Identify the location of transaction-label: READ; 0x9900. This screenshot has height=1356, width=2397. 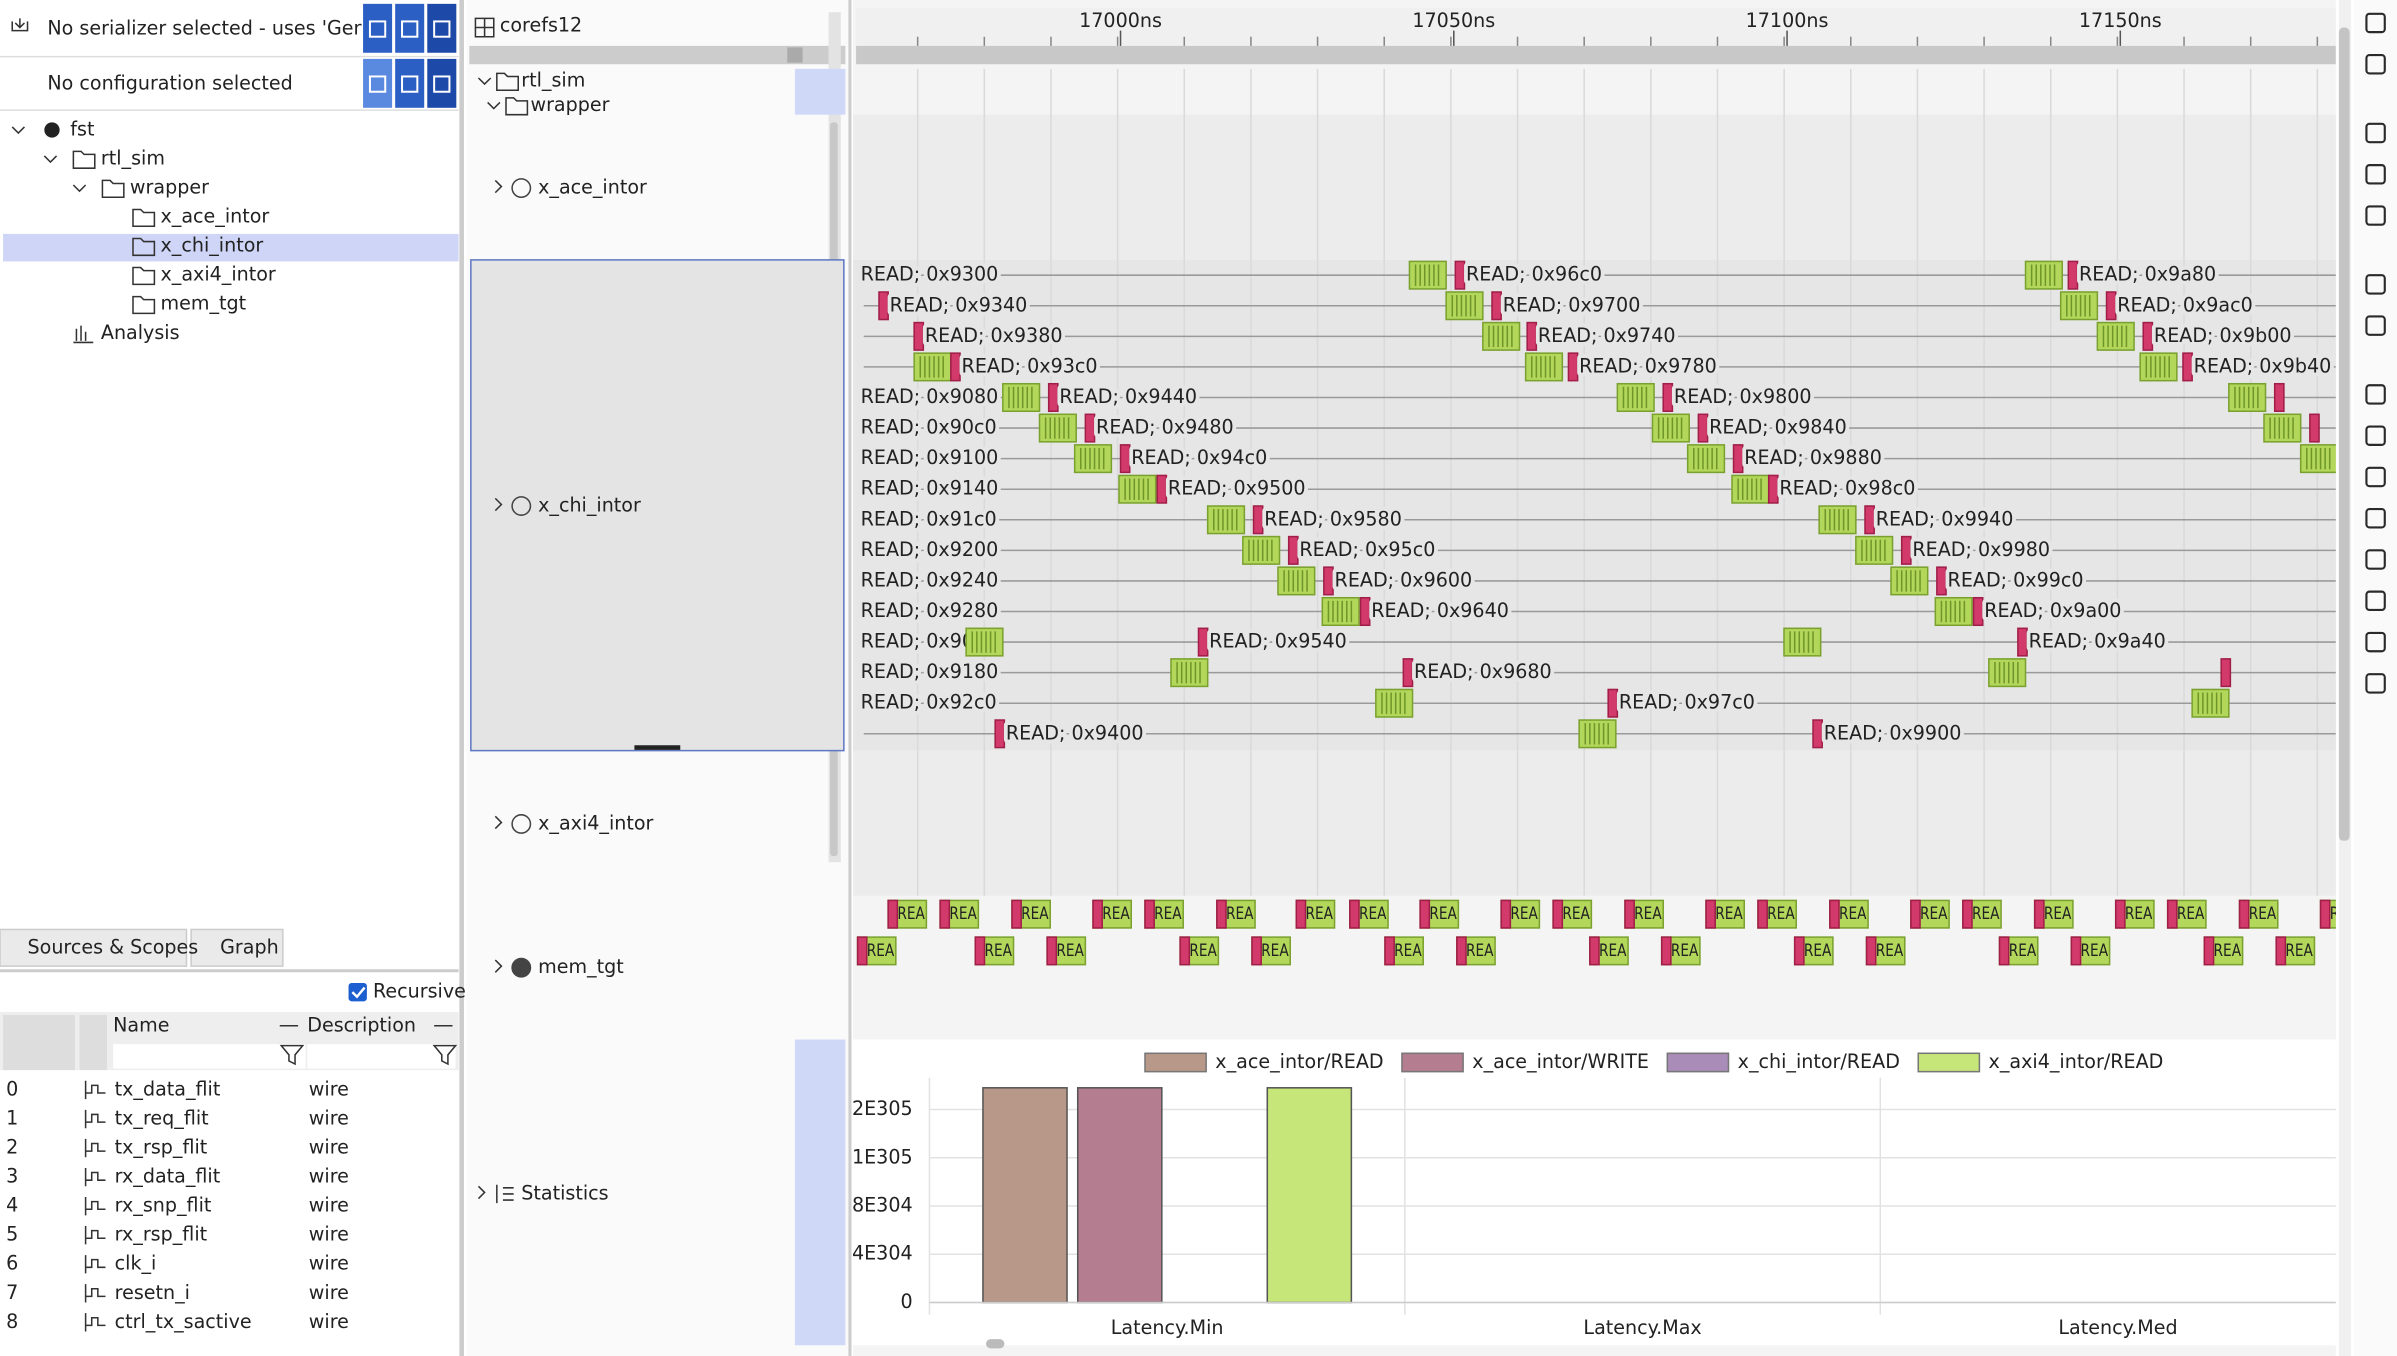
(1893, 732).